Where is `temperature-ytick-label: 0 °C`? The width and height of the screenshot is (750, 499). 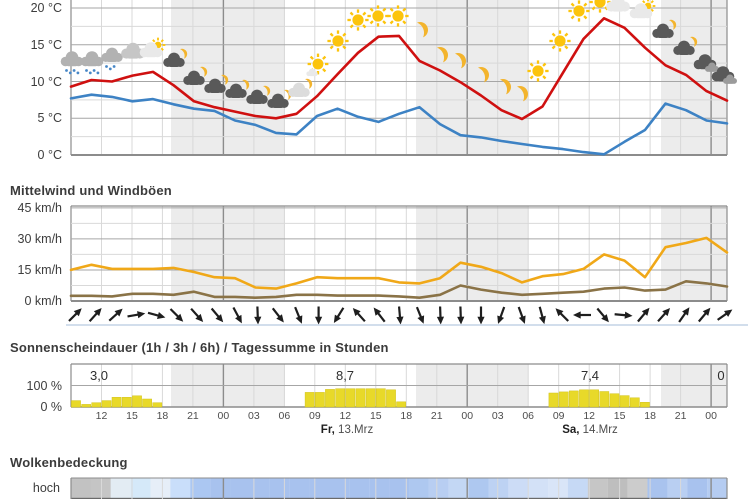
temperature-ytick-label: 0 °C is located at coordinates (49, 155).